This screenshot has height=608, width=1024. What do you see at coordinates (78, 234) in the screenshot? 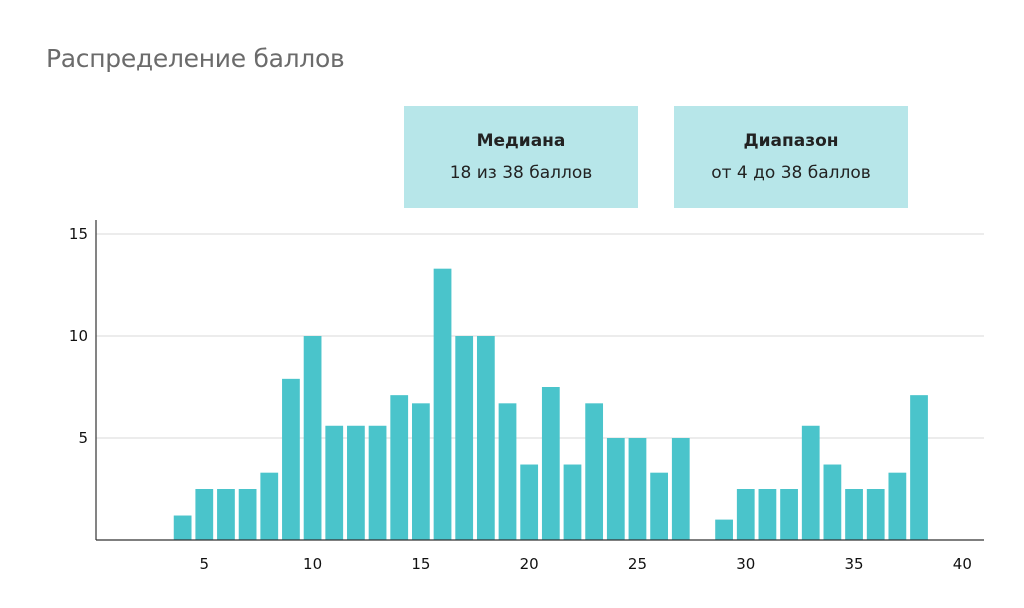
I see `y-tick-label: 15` at bounding box center [78, 234].